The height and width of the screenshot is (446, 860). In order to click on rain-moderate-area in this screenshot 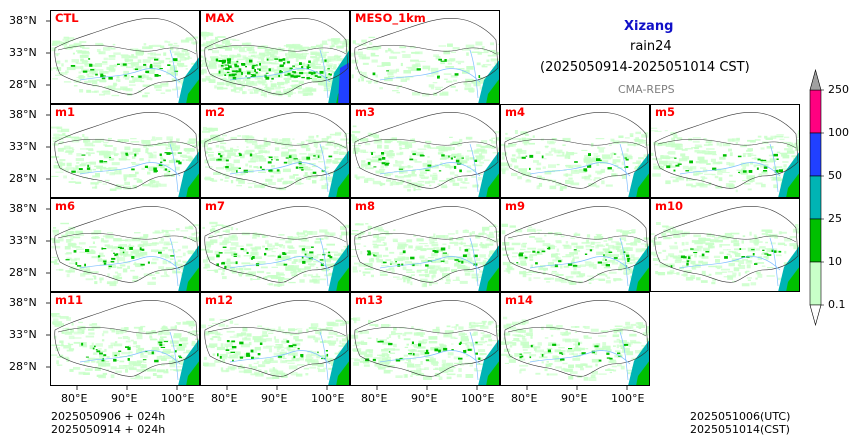, I will do `click(193, 373)`.